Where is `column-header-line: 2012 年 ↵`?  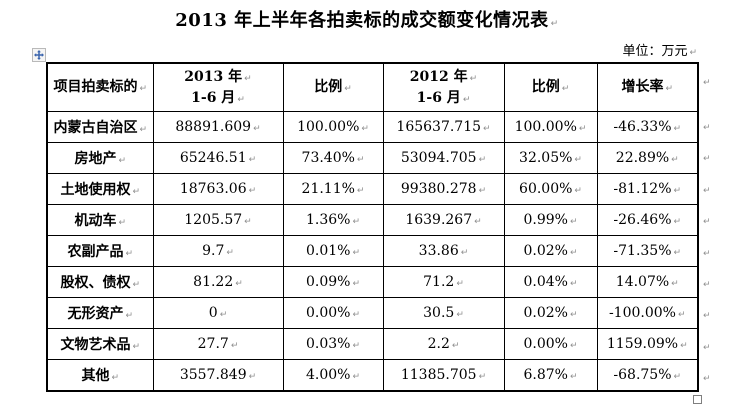 column-header-line: 2012 年 ↵ is located at coordinates (443, 76).